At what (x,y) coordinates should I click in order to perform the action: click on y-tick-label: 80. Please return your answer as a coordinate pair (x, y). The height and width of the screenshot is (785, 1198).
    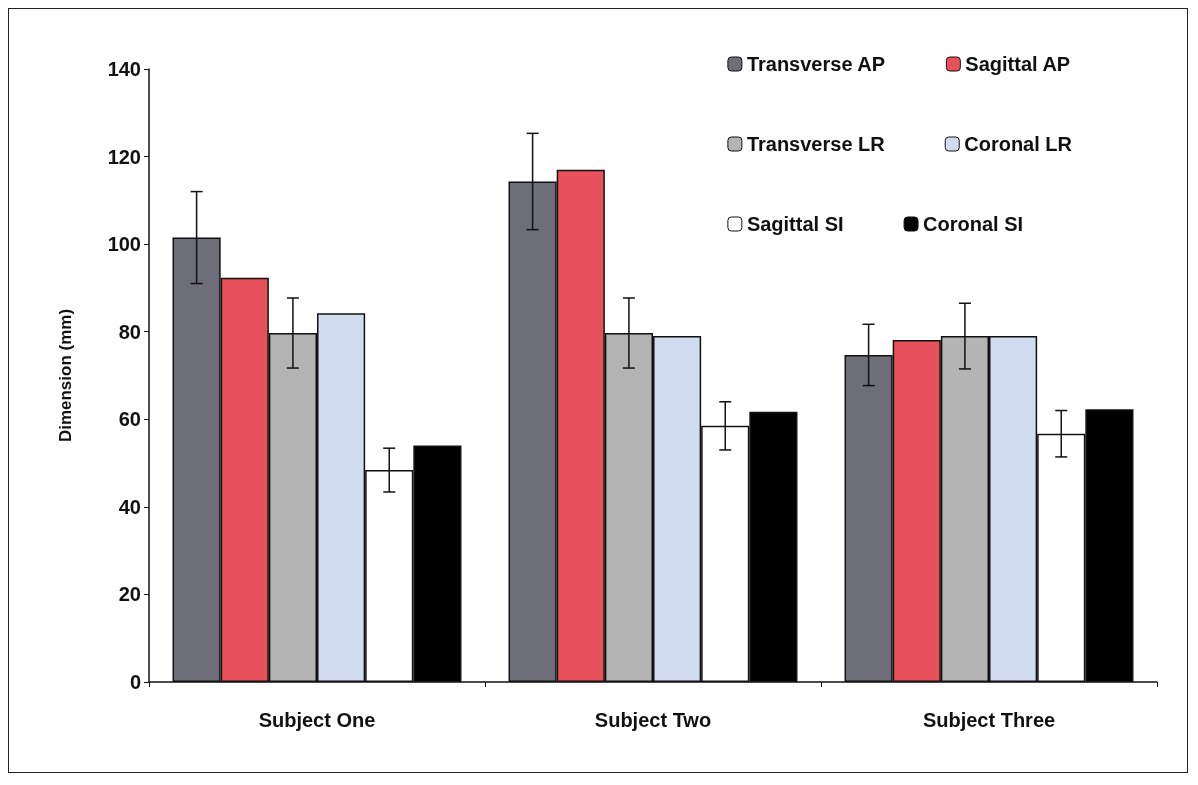
    Looking at the image, I should click on (129, 331).